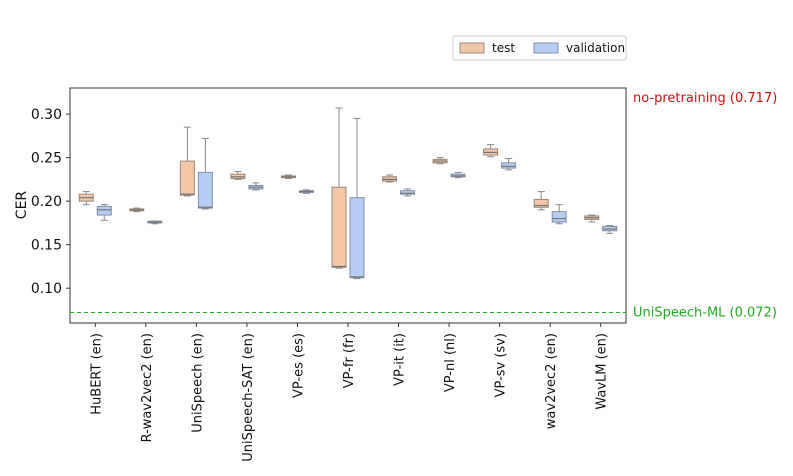 This screenshot has width=793, height=476. Describe the element at coordinates (46, 202) in the screenshot. I see `y-tick-label: 0.20` at that location.